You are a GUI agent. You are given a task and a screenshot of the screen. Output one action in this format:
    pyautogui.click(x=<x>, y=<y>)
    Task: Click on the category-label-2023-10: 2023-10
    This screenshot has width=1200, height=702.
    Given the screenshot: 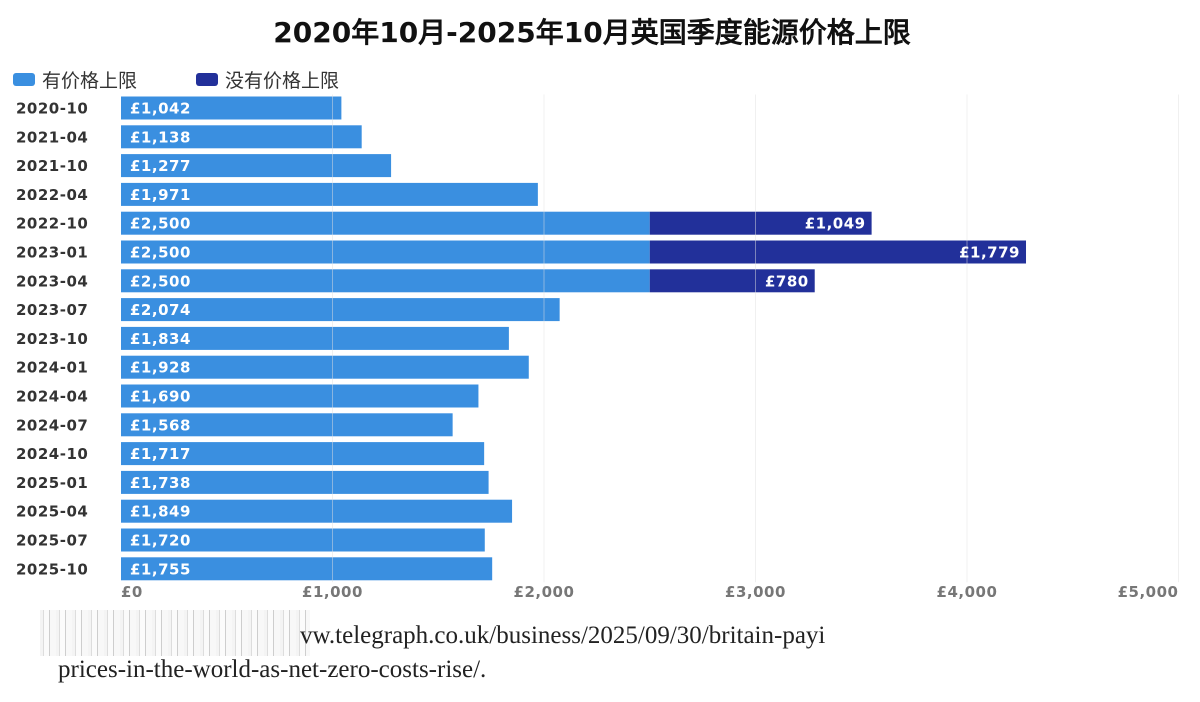 What is the action you would take?
    pyautogui.click(x=52, y=339)
    